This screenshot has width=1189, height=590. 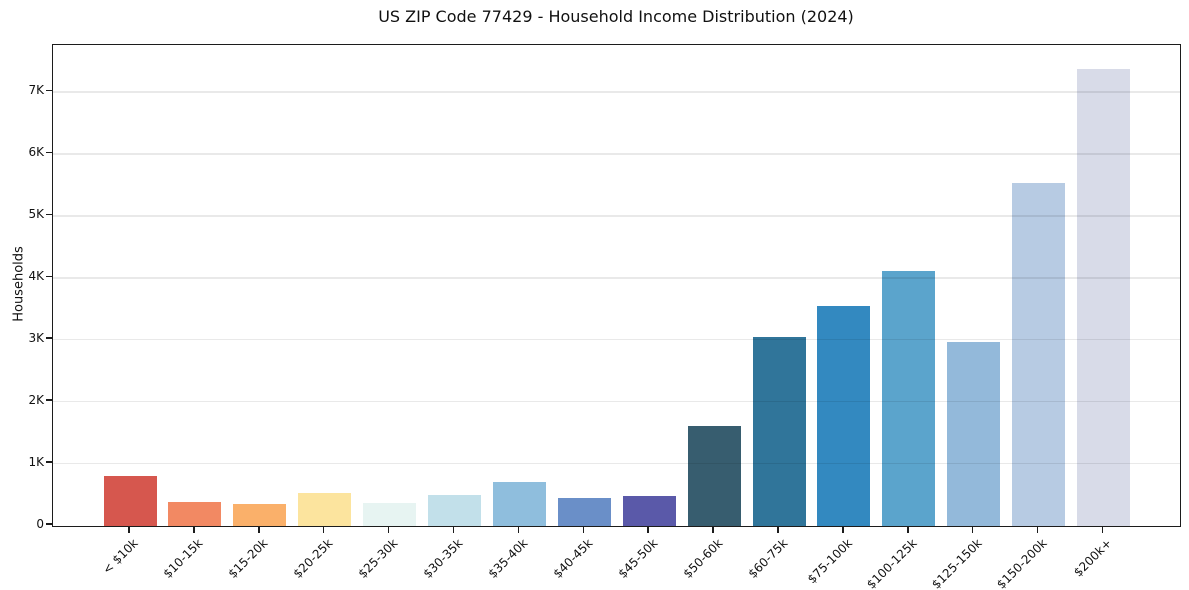 What do you see at coordinates (183, 558) in the screenshot?
I see `x-tick-label-1: $10-15k` at bounding box center [183, 558].